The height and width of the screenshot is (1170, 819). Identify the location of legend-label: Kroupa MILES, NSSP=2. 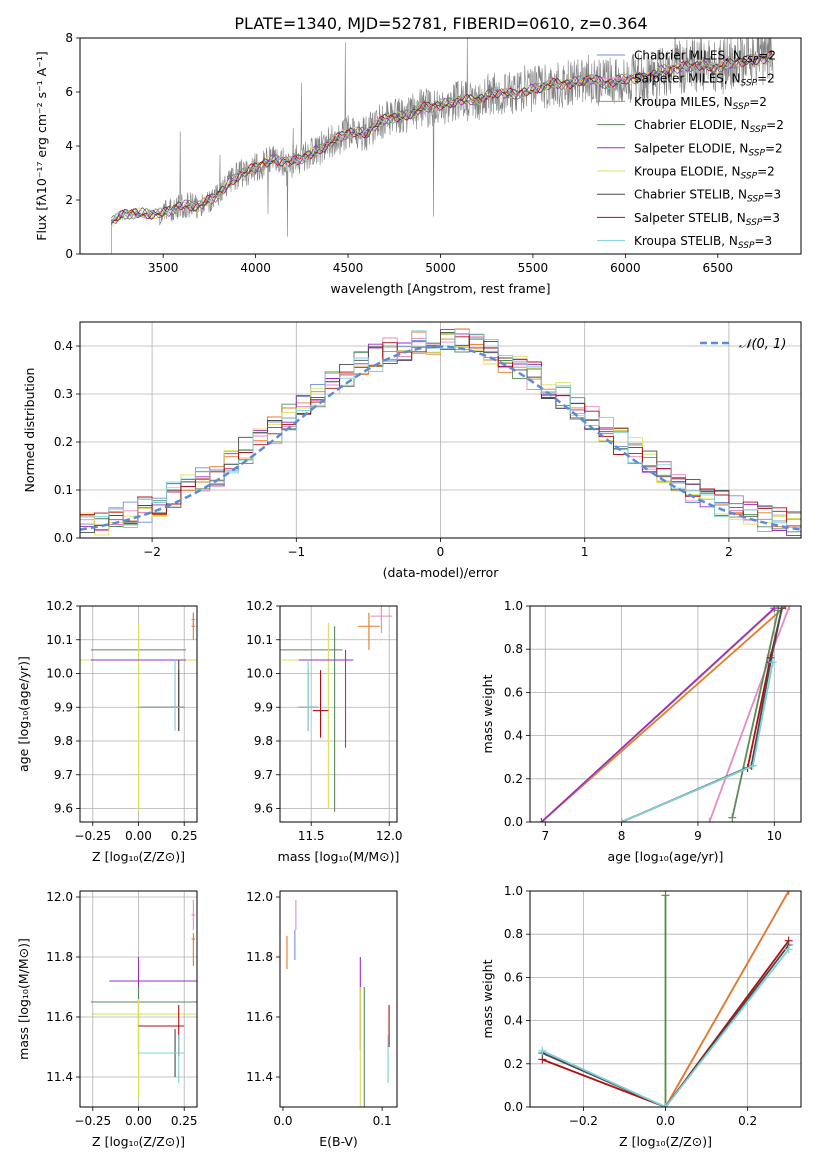
(700, 103).